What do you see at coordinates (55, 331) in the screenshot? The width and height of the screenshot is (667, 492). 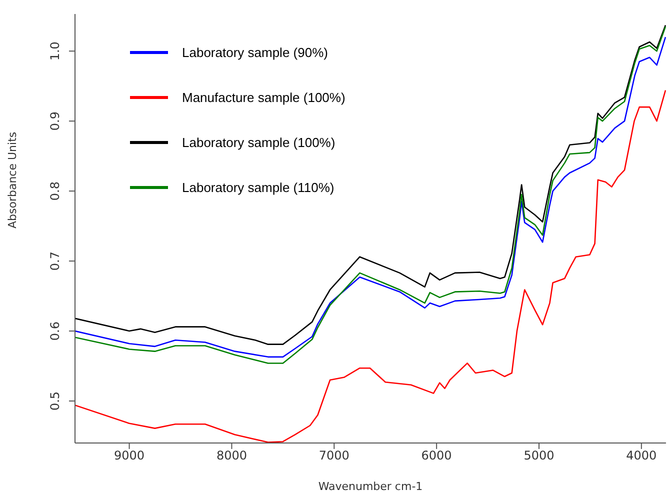 I see `y-tick-label: 0.6` at bounding box center [55, 331].